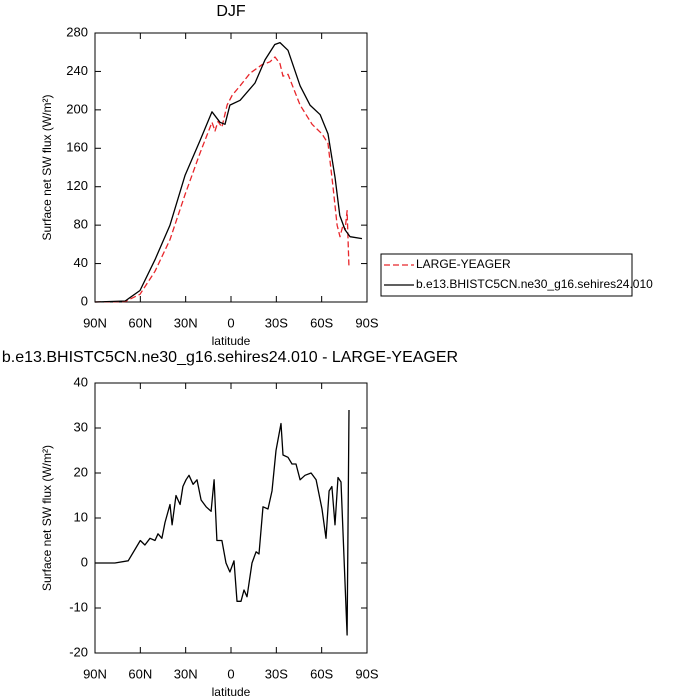 The width and height of the screenshot is (700, 700). What do you see at coordinates (77, 70) in the screenshot?
I see `y-tick-label: 240` at bounding box center [77, 70].